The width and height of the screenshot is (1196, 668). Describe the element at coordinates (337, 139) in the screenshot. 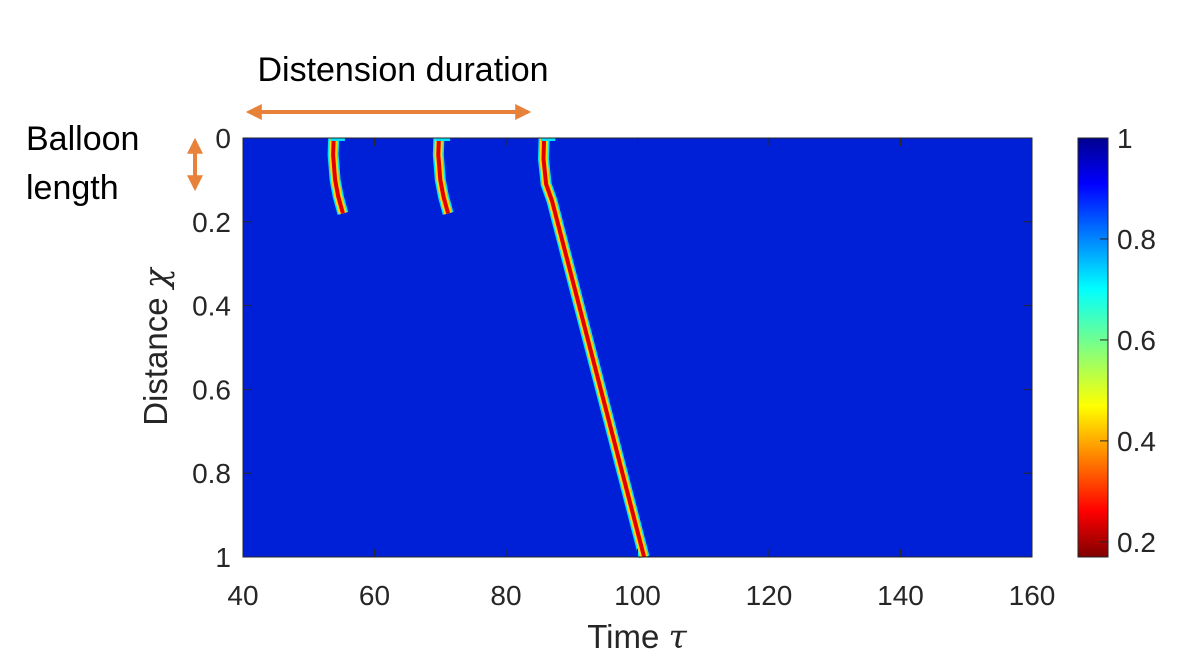

I see `pulse-1-tip` at that location.